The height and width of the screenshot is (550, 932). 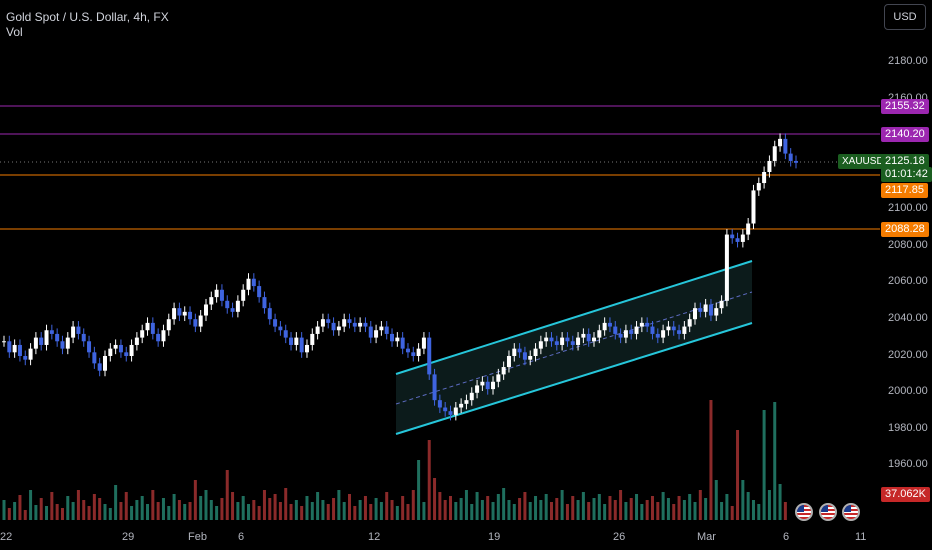 I want to click on symbol-title: Gold Spot / U.S. Dollar, 4h, FX, so click(x=87, y=17).